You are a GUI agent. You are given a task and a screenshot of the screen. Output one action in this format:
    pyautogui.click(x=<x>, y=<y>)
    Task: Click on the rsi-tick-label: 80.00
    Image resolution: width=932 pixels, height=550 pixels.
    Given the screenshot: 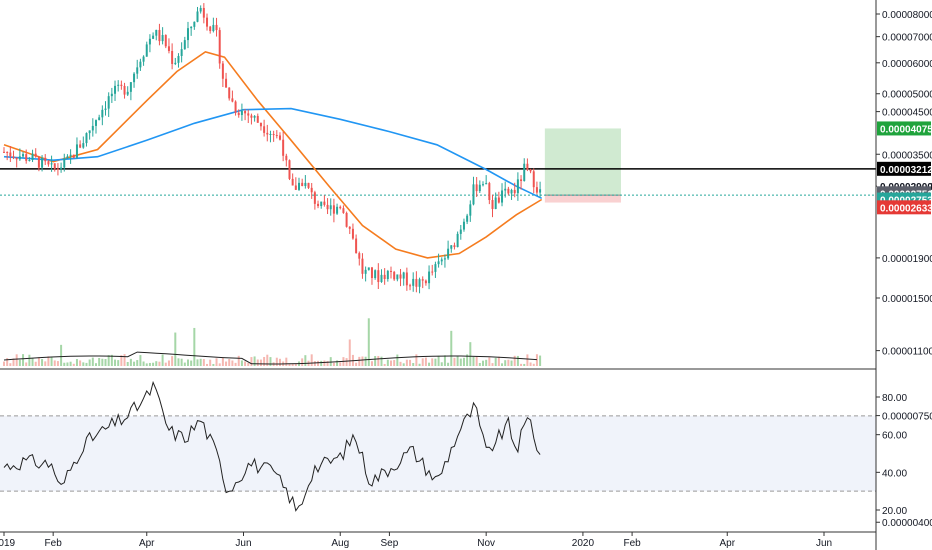 What is the action you would take?
    pyautogui.click(x=894, y=398)
    